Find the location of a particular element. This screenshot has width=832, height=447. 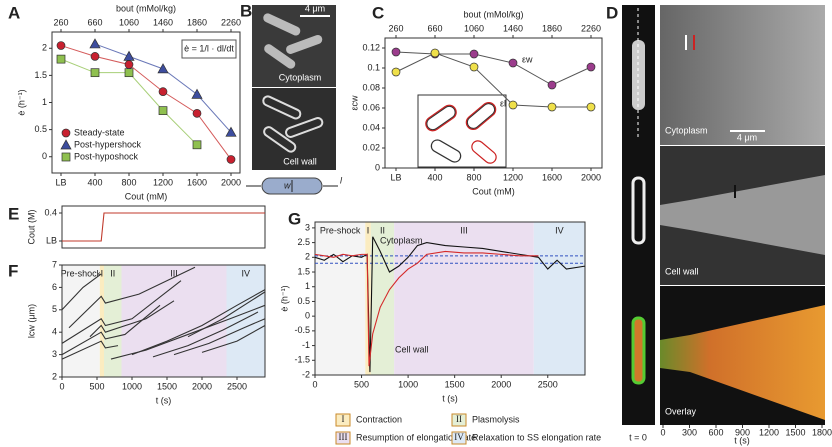

legend-label: Post-hyposhock is located at coordinates (106, 156).